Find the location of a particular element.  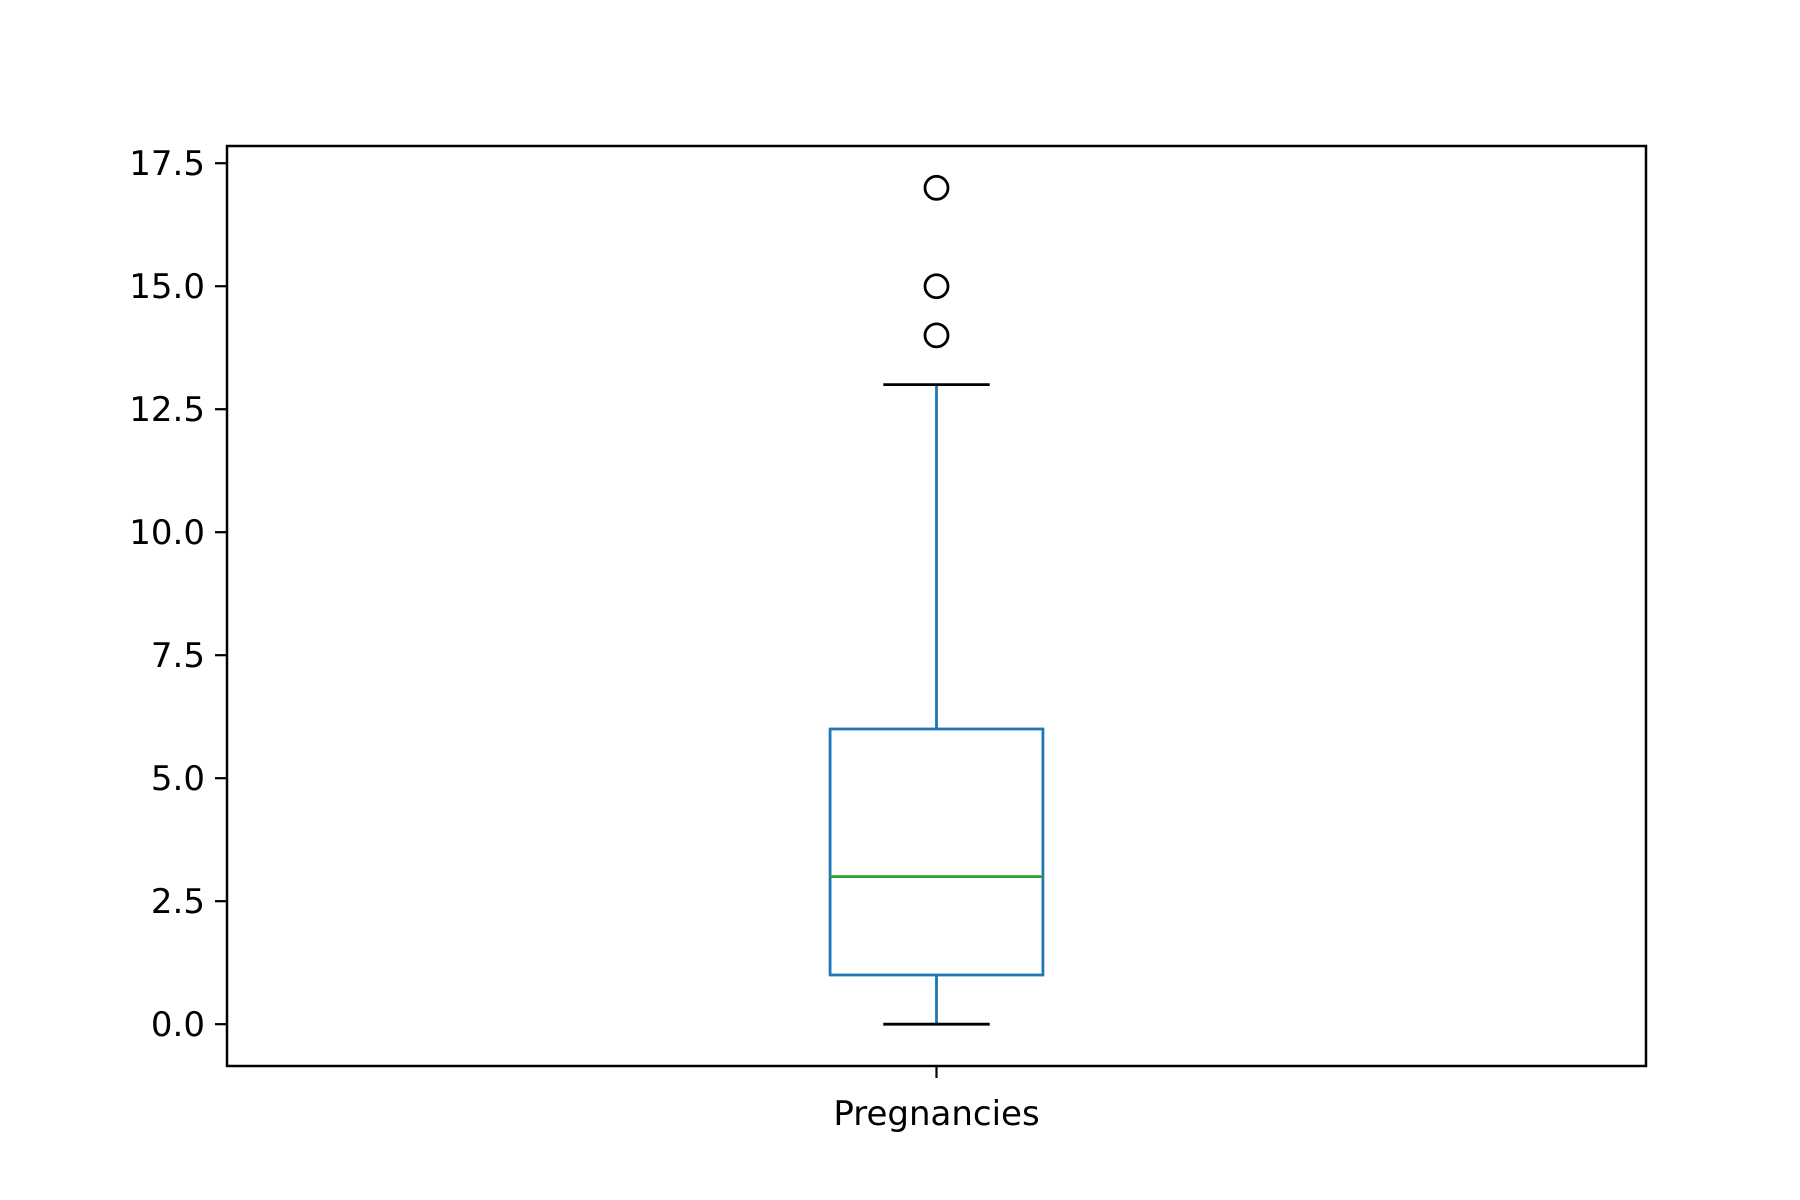

y-tick-label: 5.0 is located at coordinates (178, 779).